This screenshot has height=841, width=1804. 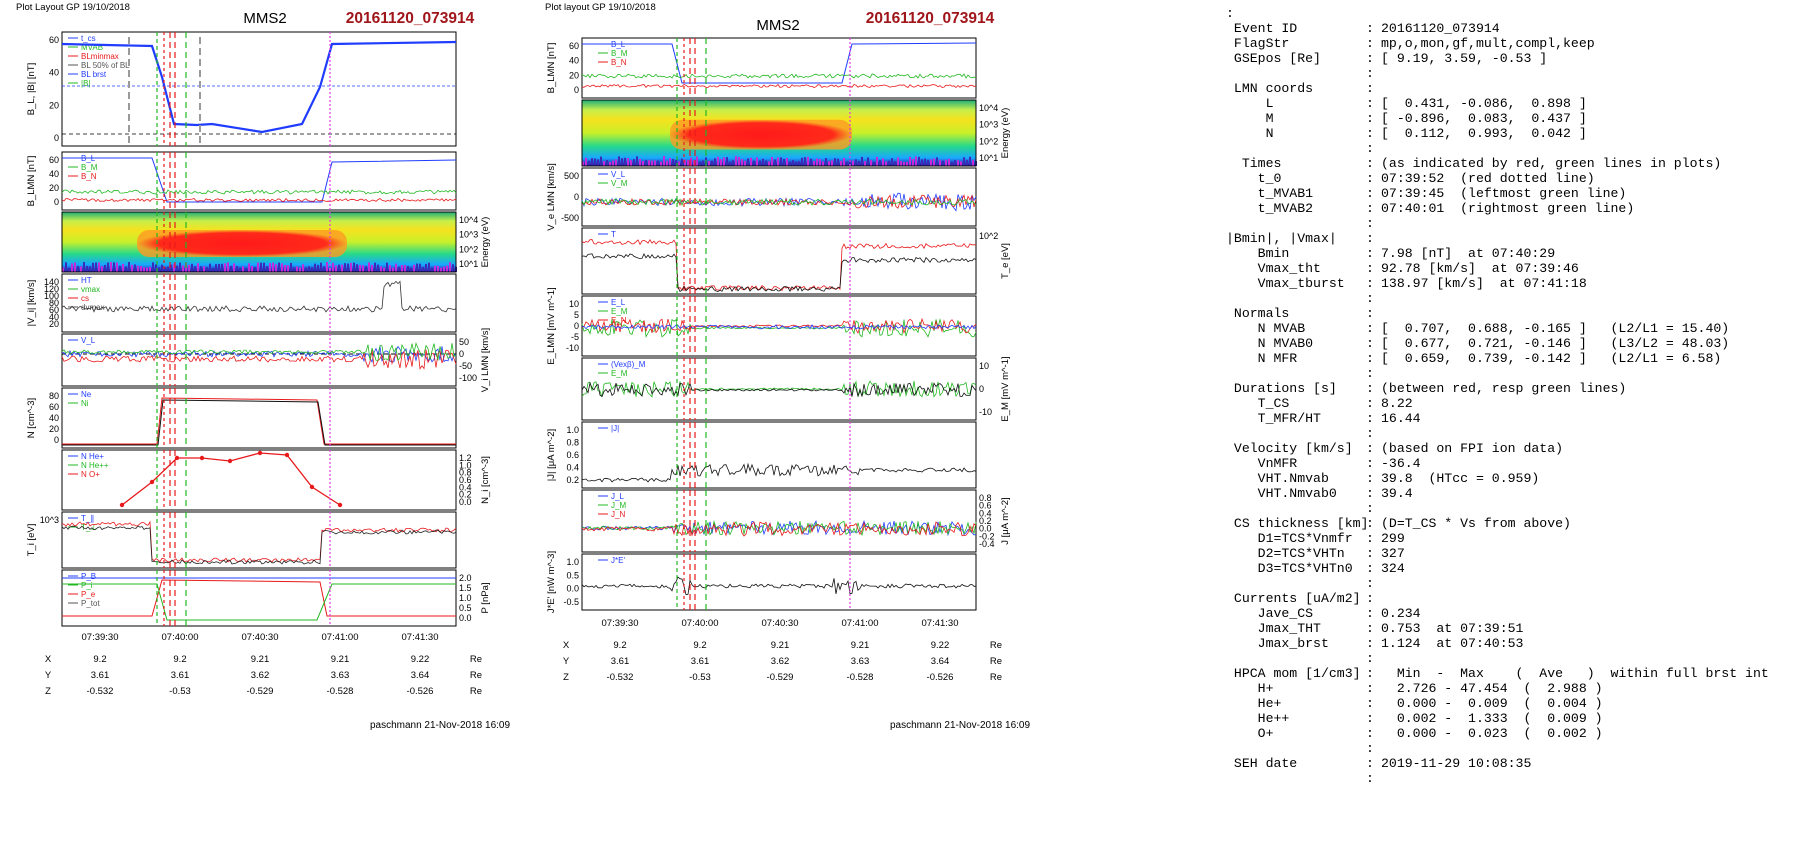 I want to click on right-p7-tick-label: 0.4, so click(x=985, y=513).